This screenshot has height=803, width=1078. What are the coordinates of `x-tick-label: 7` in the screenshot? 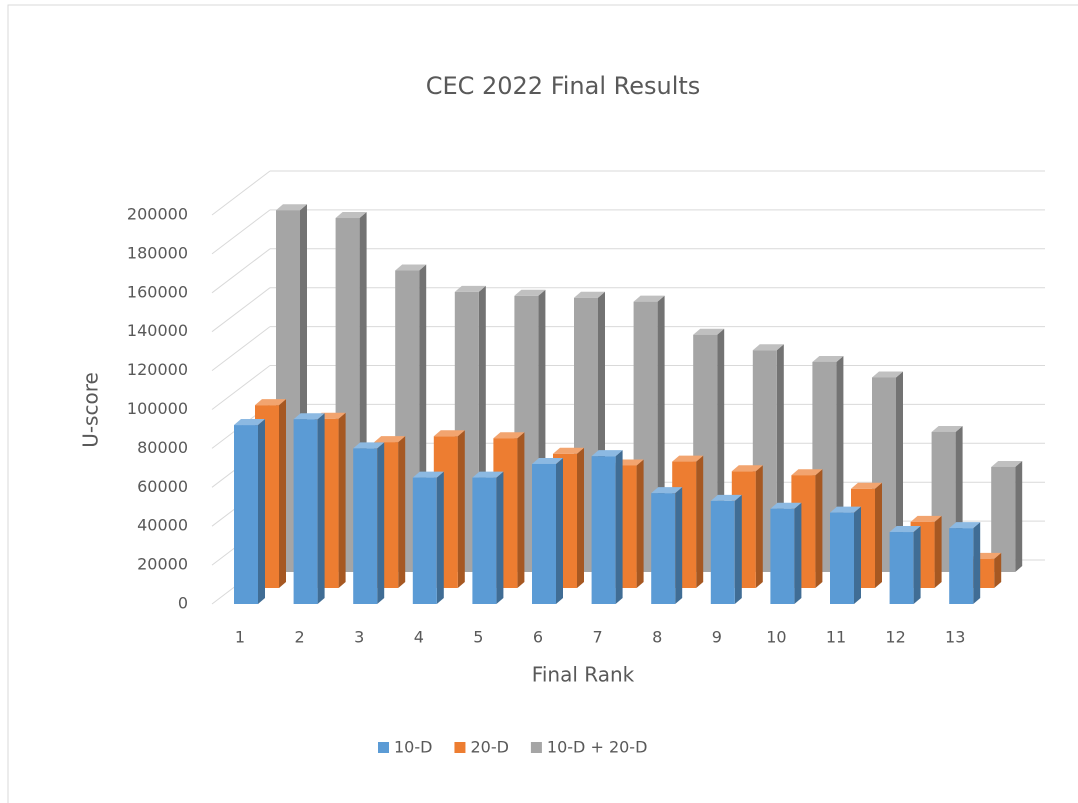 It's located at (598, 637).